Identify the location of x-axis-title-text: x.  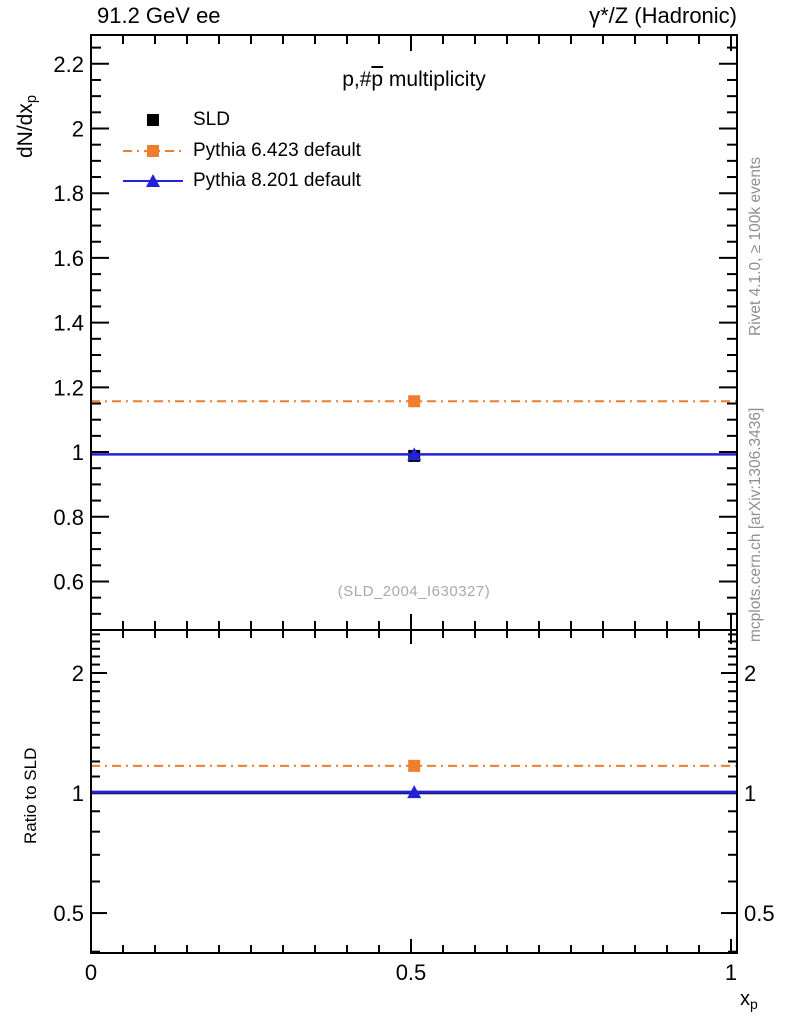
(745, 999).